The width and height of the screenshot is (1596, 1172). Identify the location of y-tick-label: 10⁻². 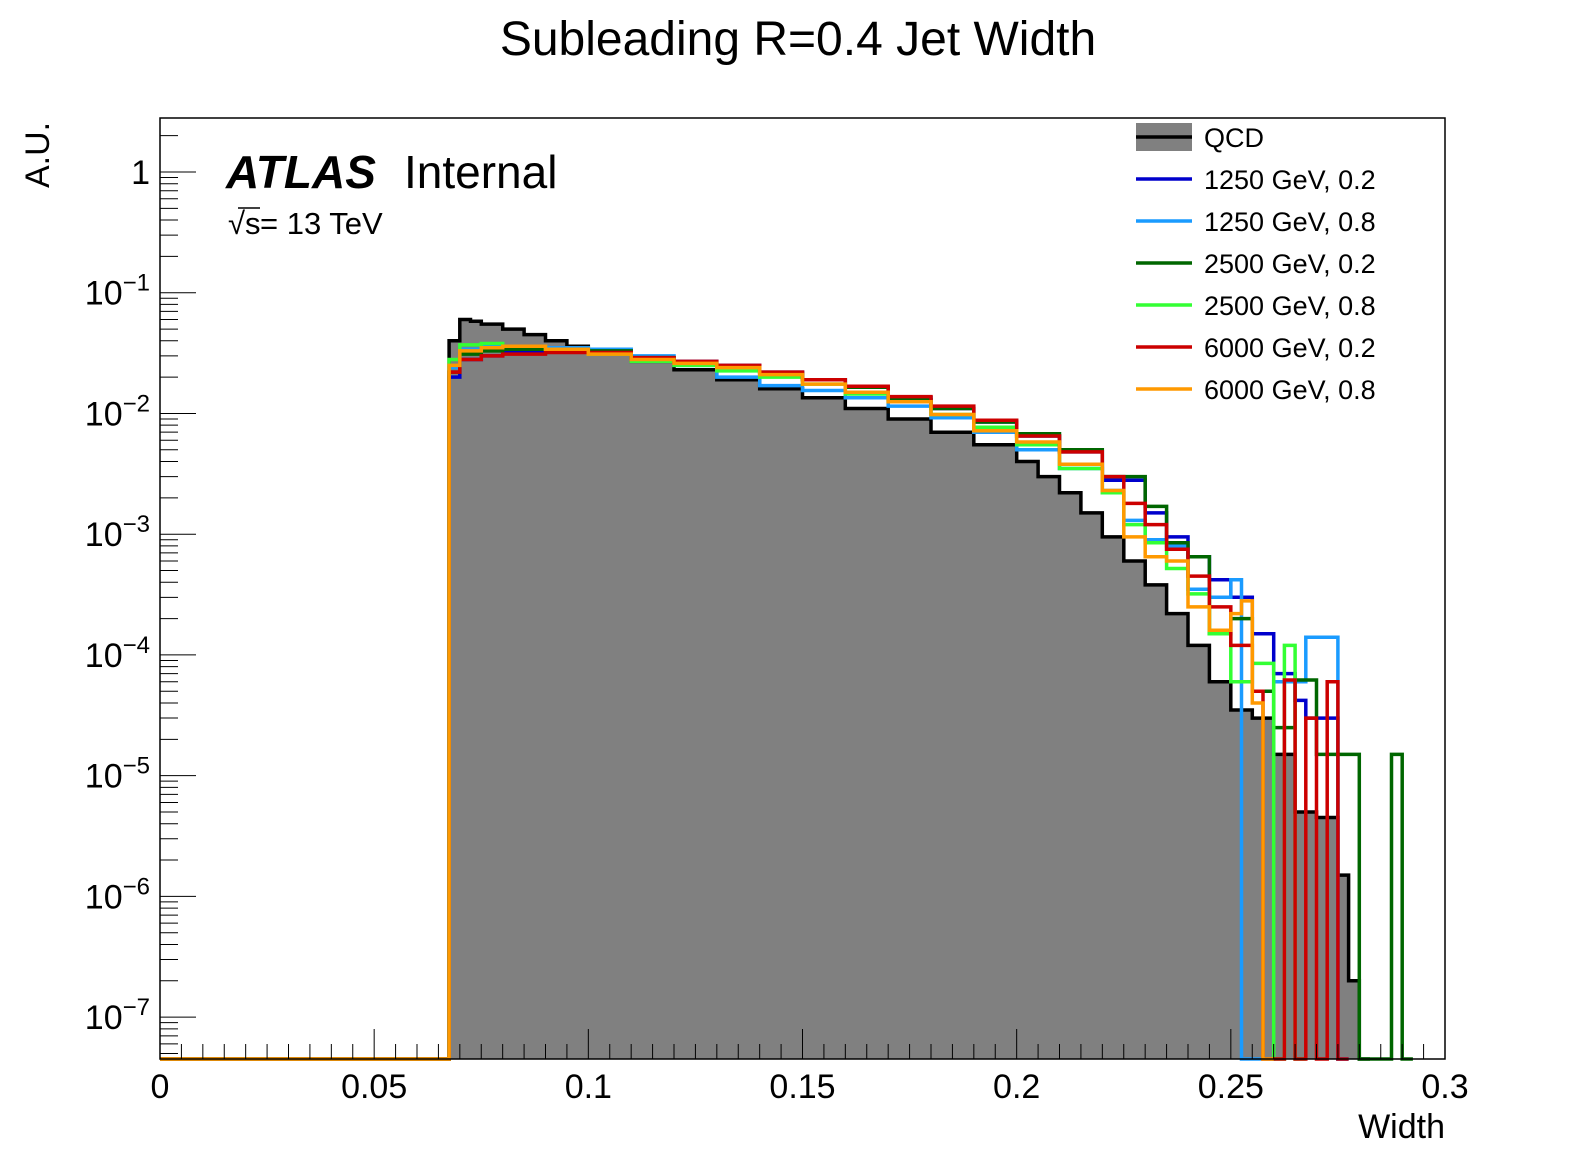
(117, 411).